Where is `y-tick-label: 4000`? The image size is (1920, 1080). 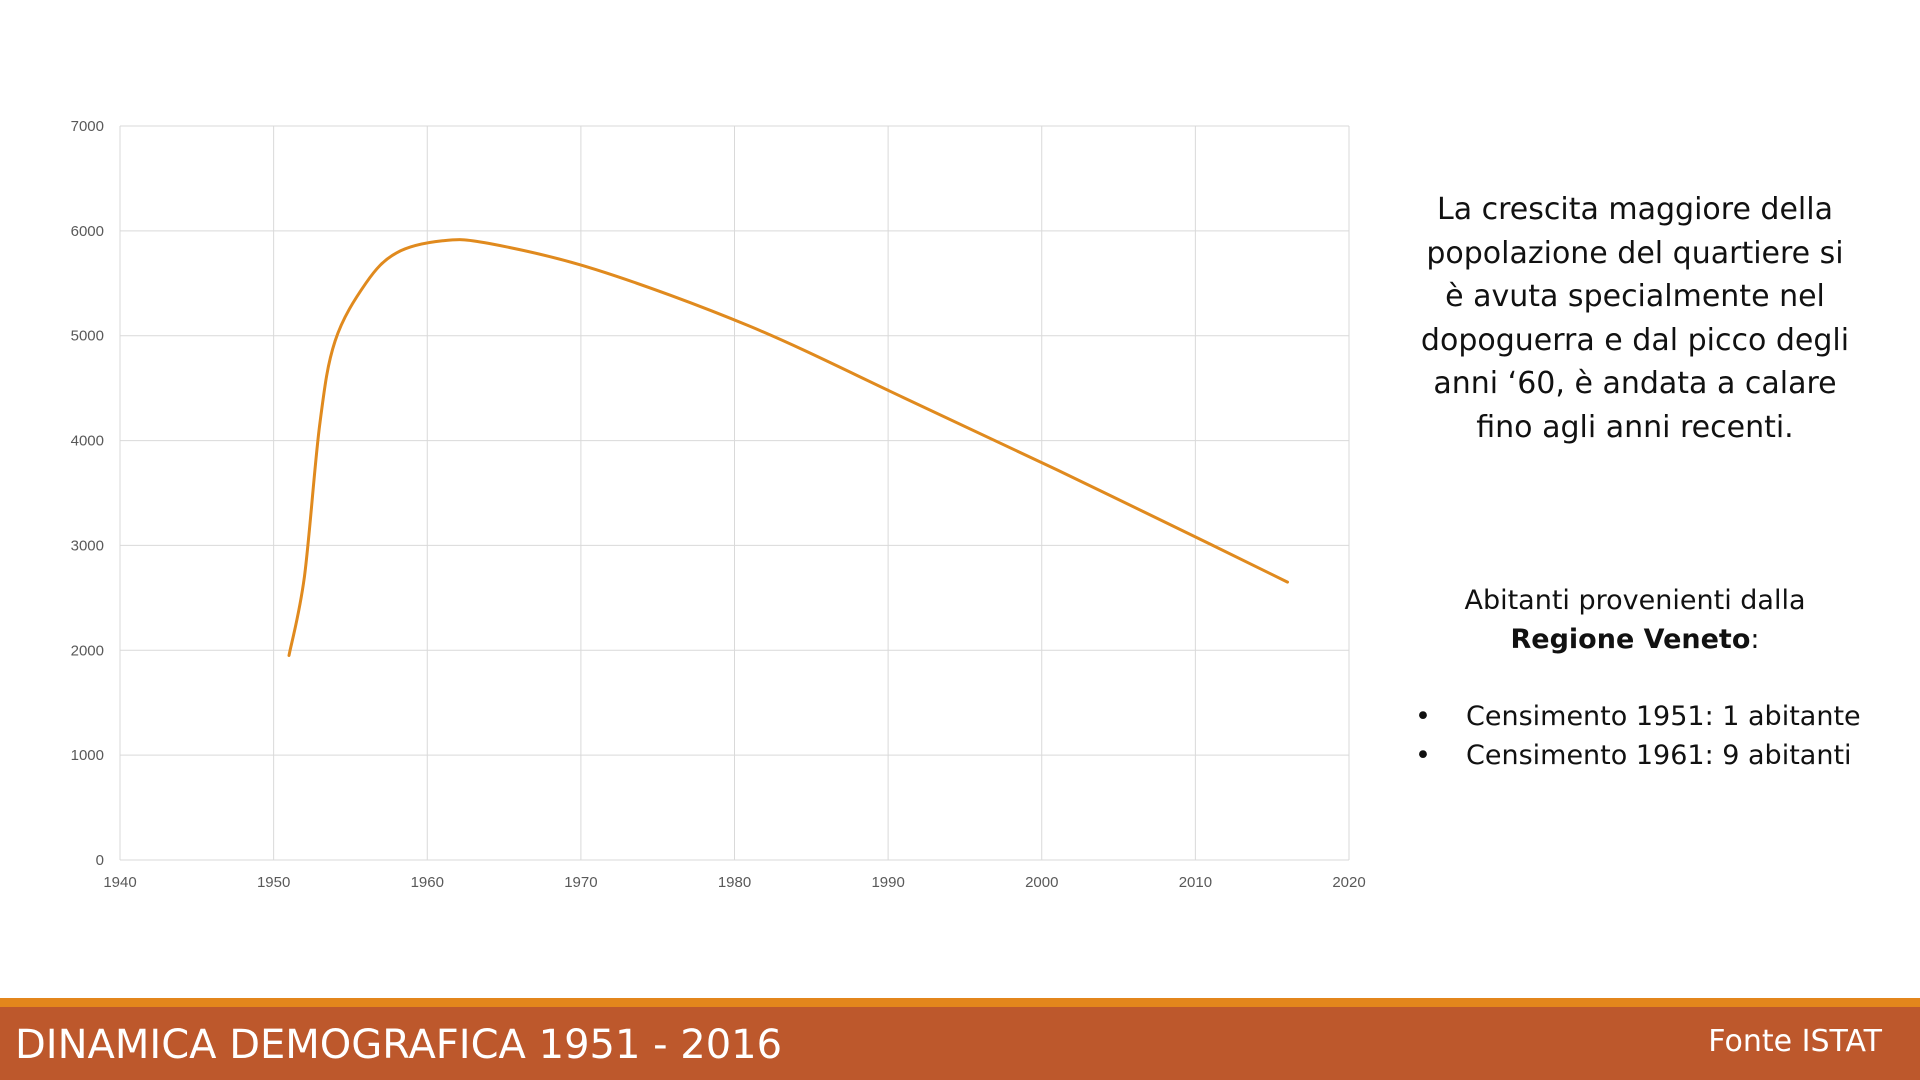
y-tick-label: 4000 is located at coordinates (87, 441).